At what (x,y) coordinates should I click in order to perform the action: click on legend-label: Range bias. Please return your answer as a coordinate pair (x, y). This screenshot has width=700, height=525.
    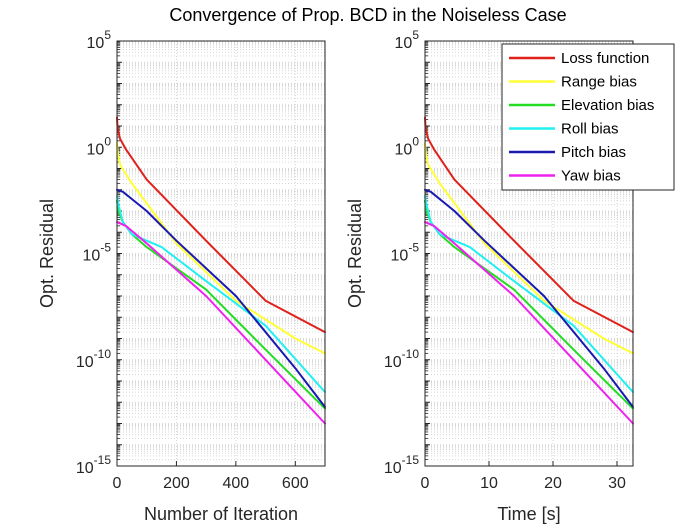
    Looking at the image, I should click on (599, 82).